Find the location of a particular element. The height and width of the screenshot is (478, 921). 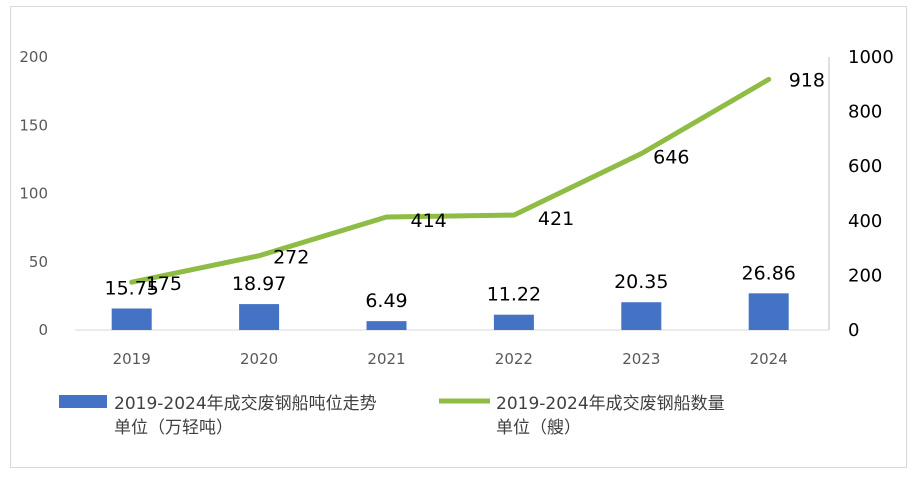

y-left-tick-label: 200 is located at coordinates (33, 57).